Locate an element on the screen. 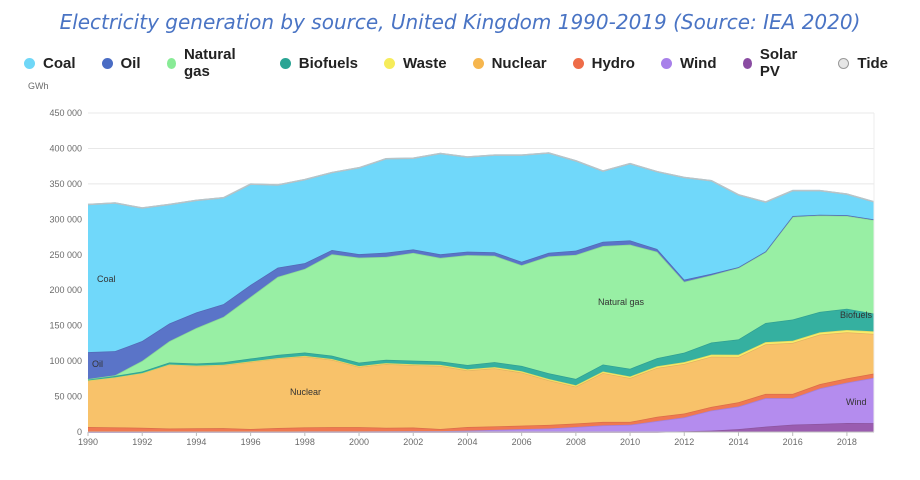  legend-item-tide: Tide is located at coordinates (863, 63).